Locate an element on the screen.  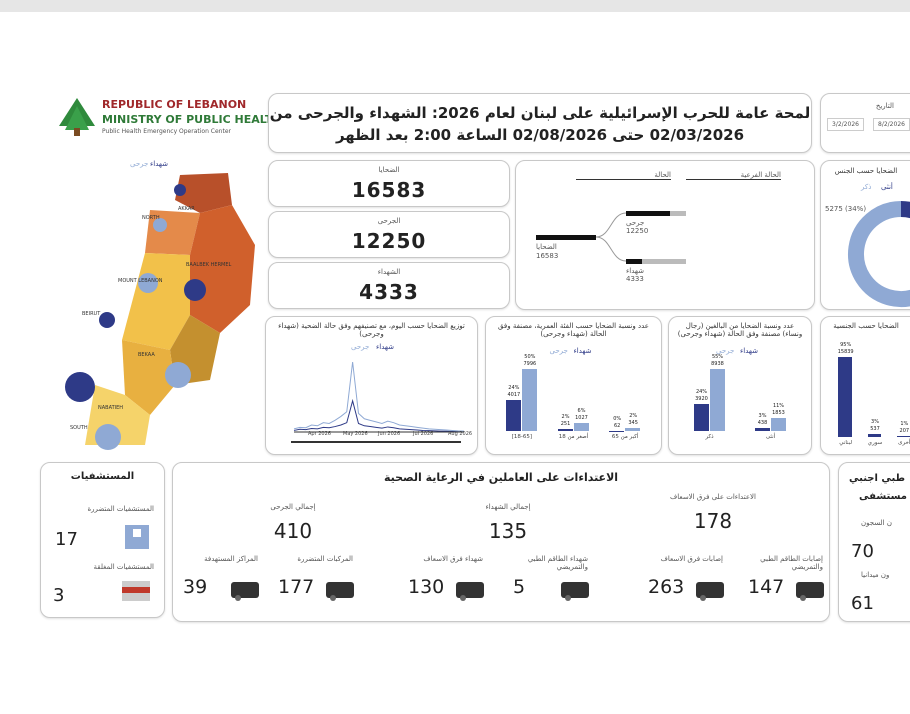
stat-value: 39 is located at coordinates (195, 587).